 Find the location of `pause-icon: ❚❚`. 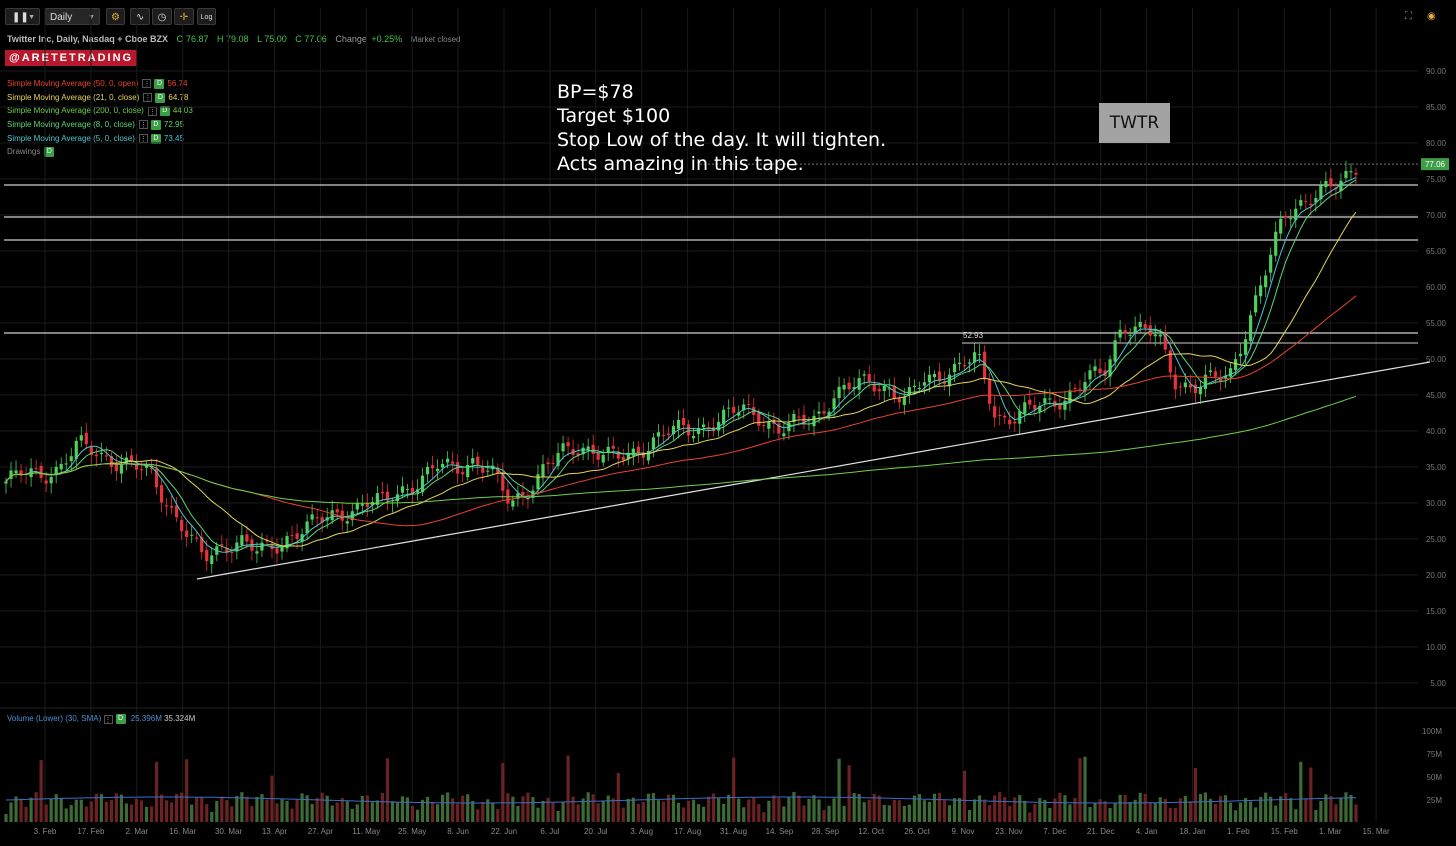

pause-icon: ❚❚ is located at coordinates (20, 17).